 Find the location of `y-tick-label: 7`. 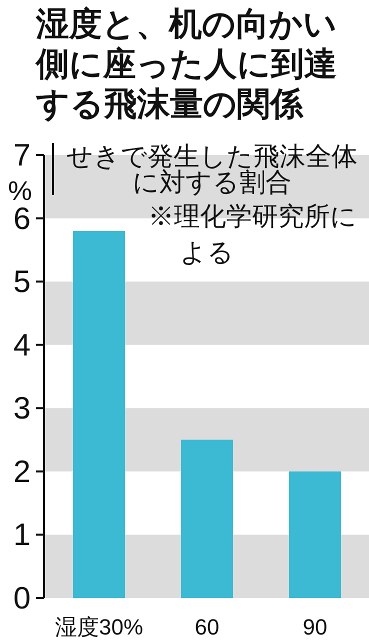

y-tick-label: 7 is located at coordinates (22, 155).